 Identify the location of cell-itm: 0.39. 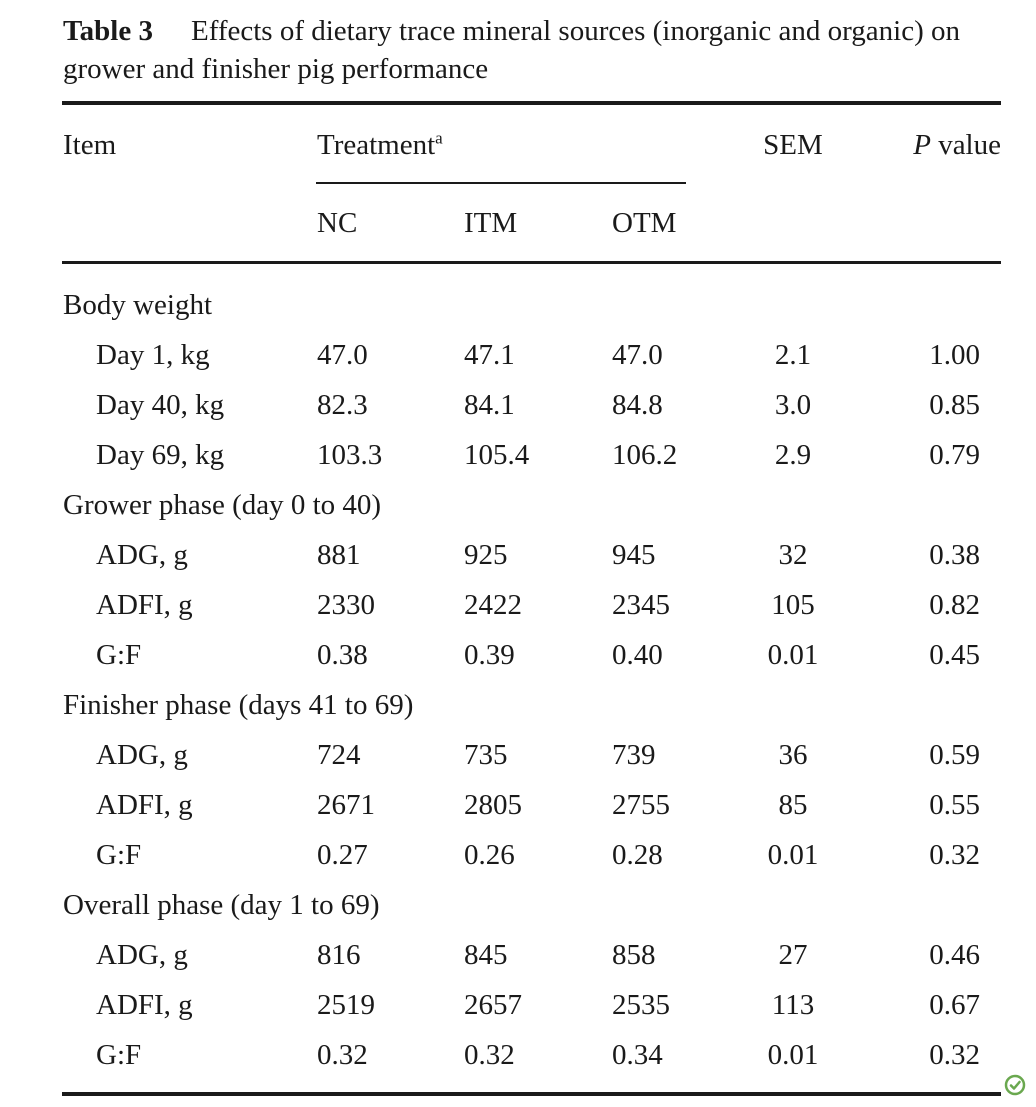
(489, 655).